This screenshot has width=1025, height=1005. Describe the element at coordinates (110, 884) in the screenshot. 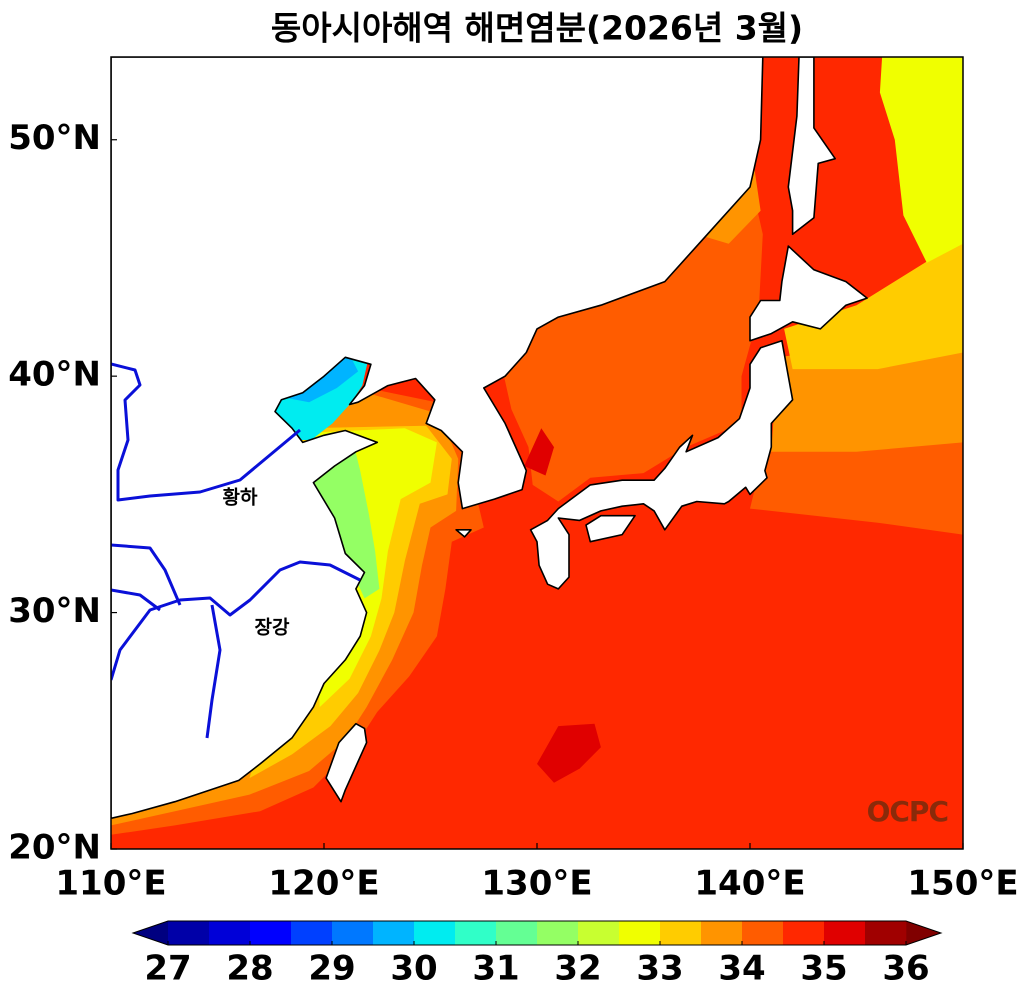

I see `x-tick-label: 110°E` at that location.